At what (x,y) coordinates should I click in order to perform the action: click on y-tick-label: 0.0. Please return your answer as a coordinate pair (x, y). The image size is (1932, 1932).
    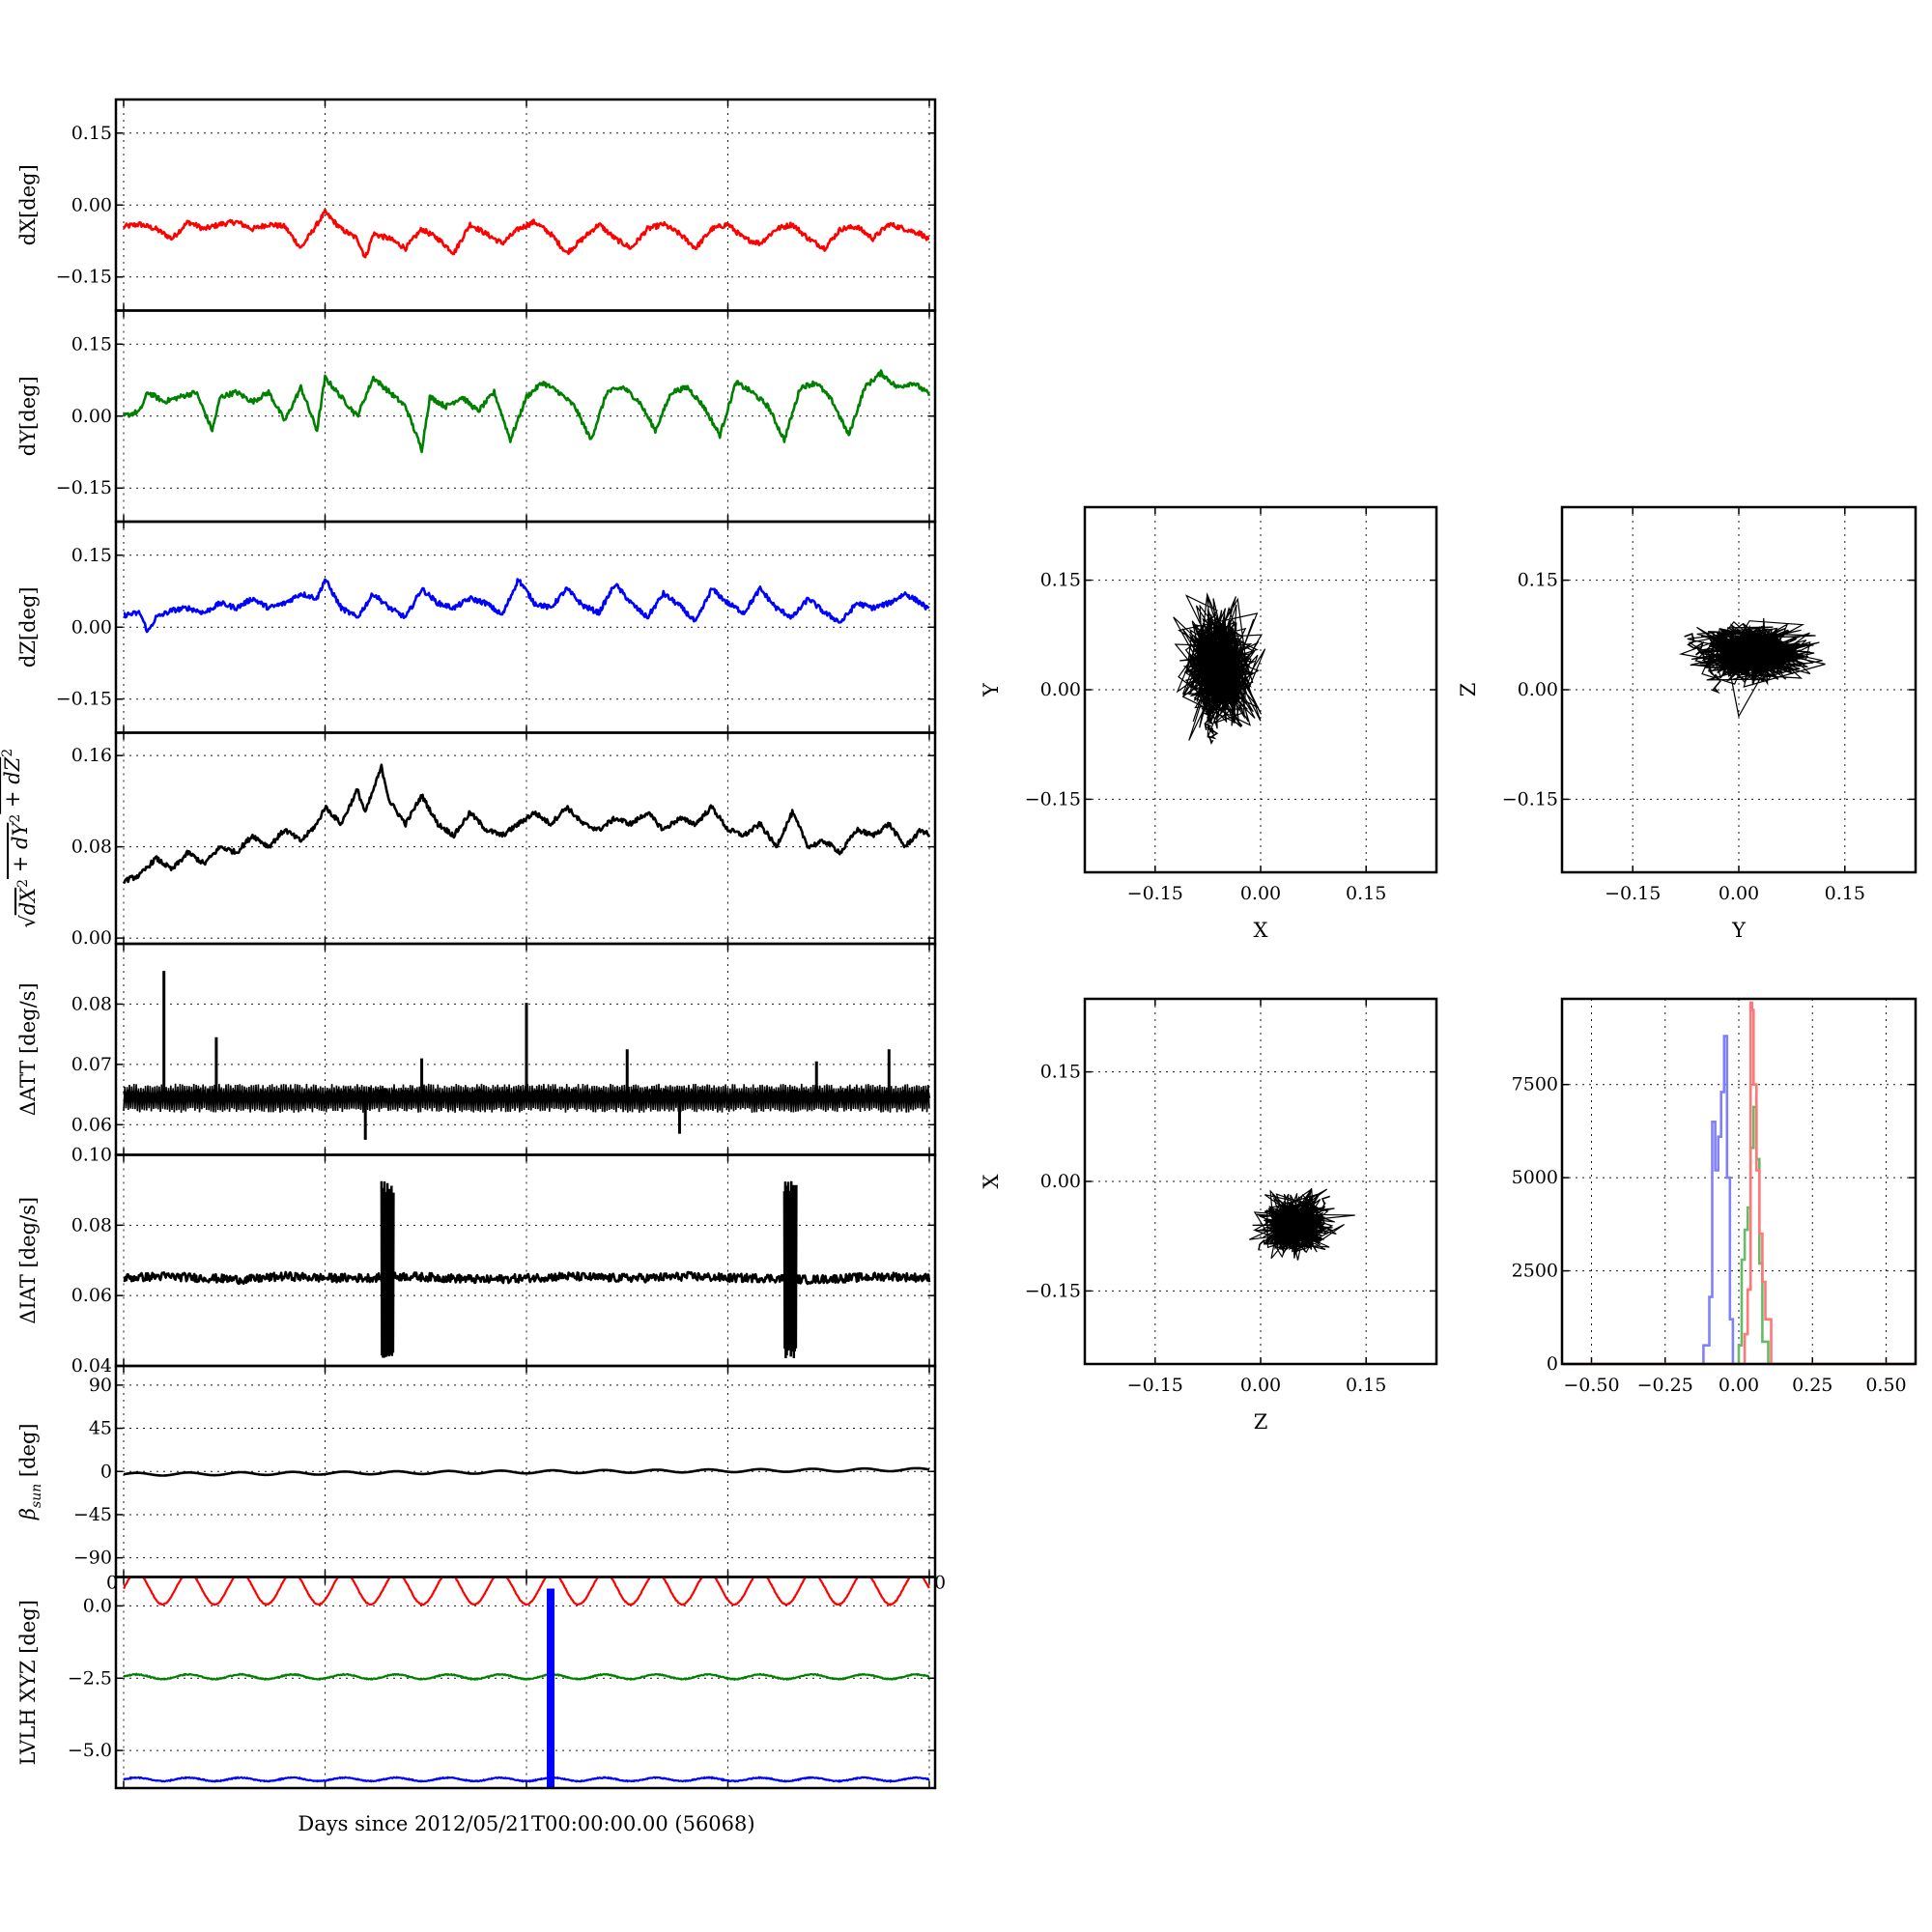
    Looking at the image, I should click on (97, 1605).